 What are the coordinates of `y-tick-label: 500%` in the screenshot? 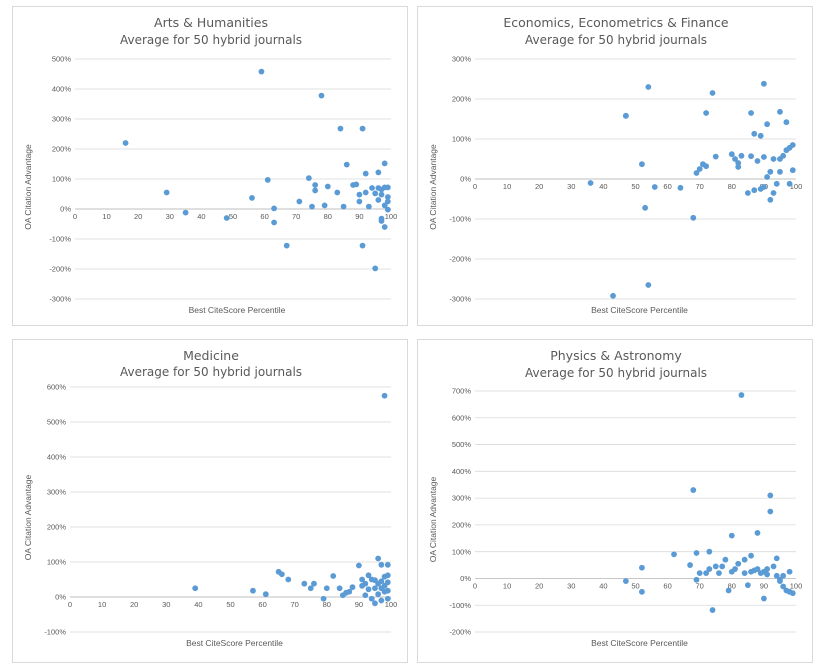 It's located at (62, 59).